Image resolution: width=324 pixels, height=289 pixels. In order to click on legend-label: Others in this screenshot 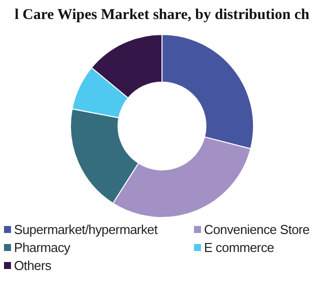, I will do `click(32, 265)`.